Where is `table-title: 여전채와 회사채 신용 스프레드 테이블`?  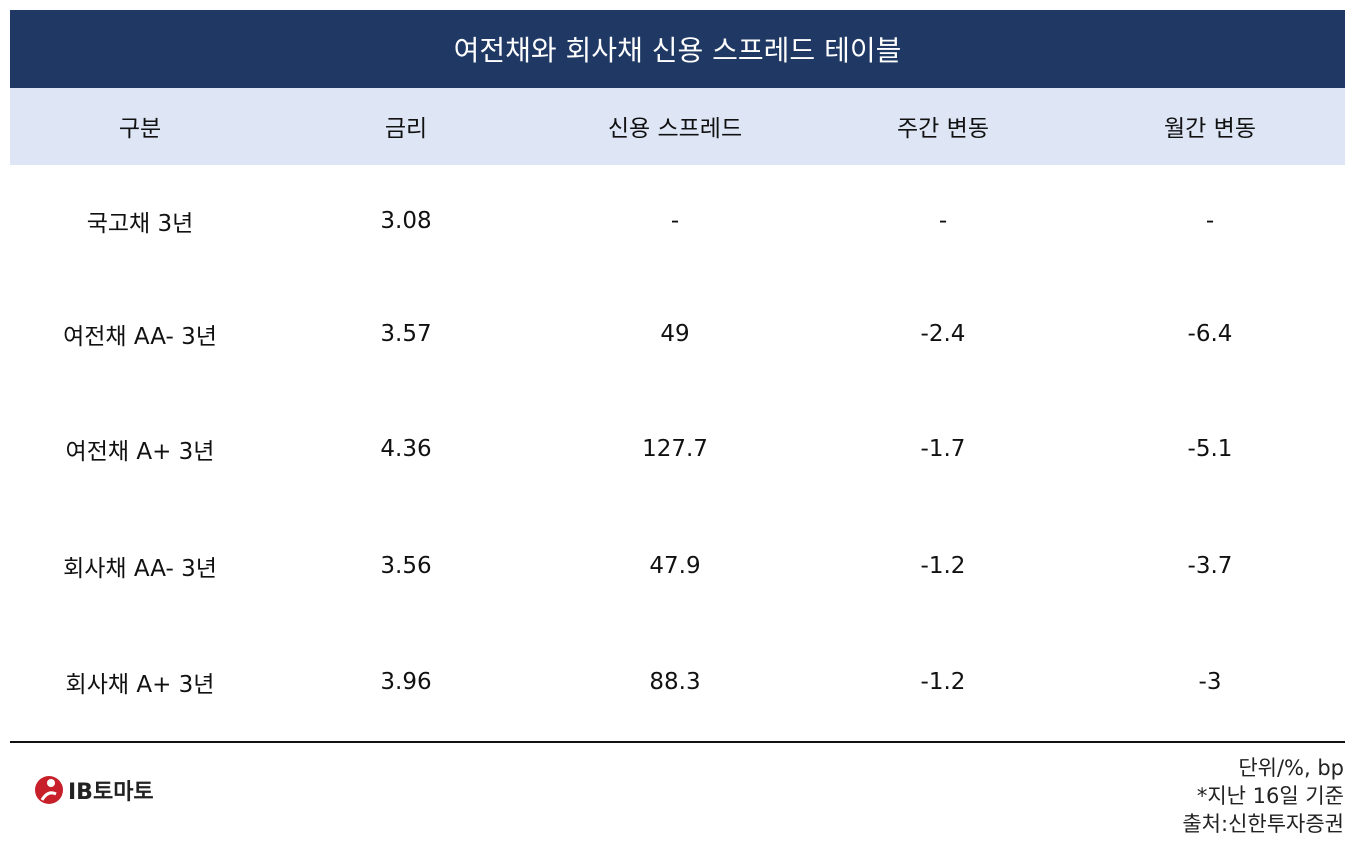
table-title: 여전채와 회사채 신용 스프레드 테이블 is located at coordinates (677, 49).